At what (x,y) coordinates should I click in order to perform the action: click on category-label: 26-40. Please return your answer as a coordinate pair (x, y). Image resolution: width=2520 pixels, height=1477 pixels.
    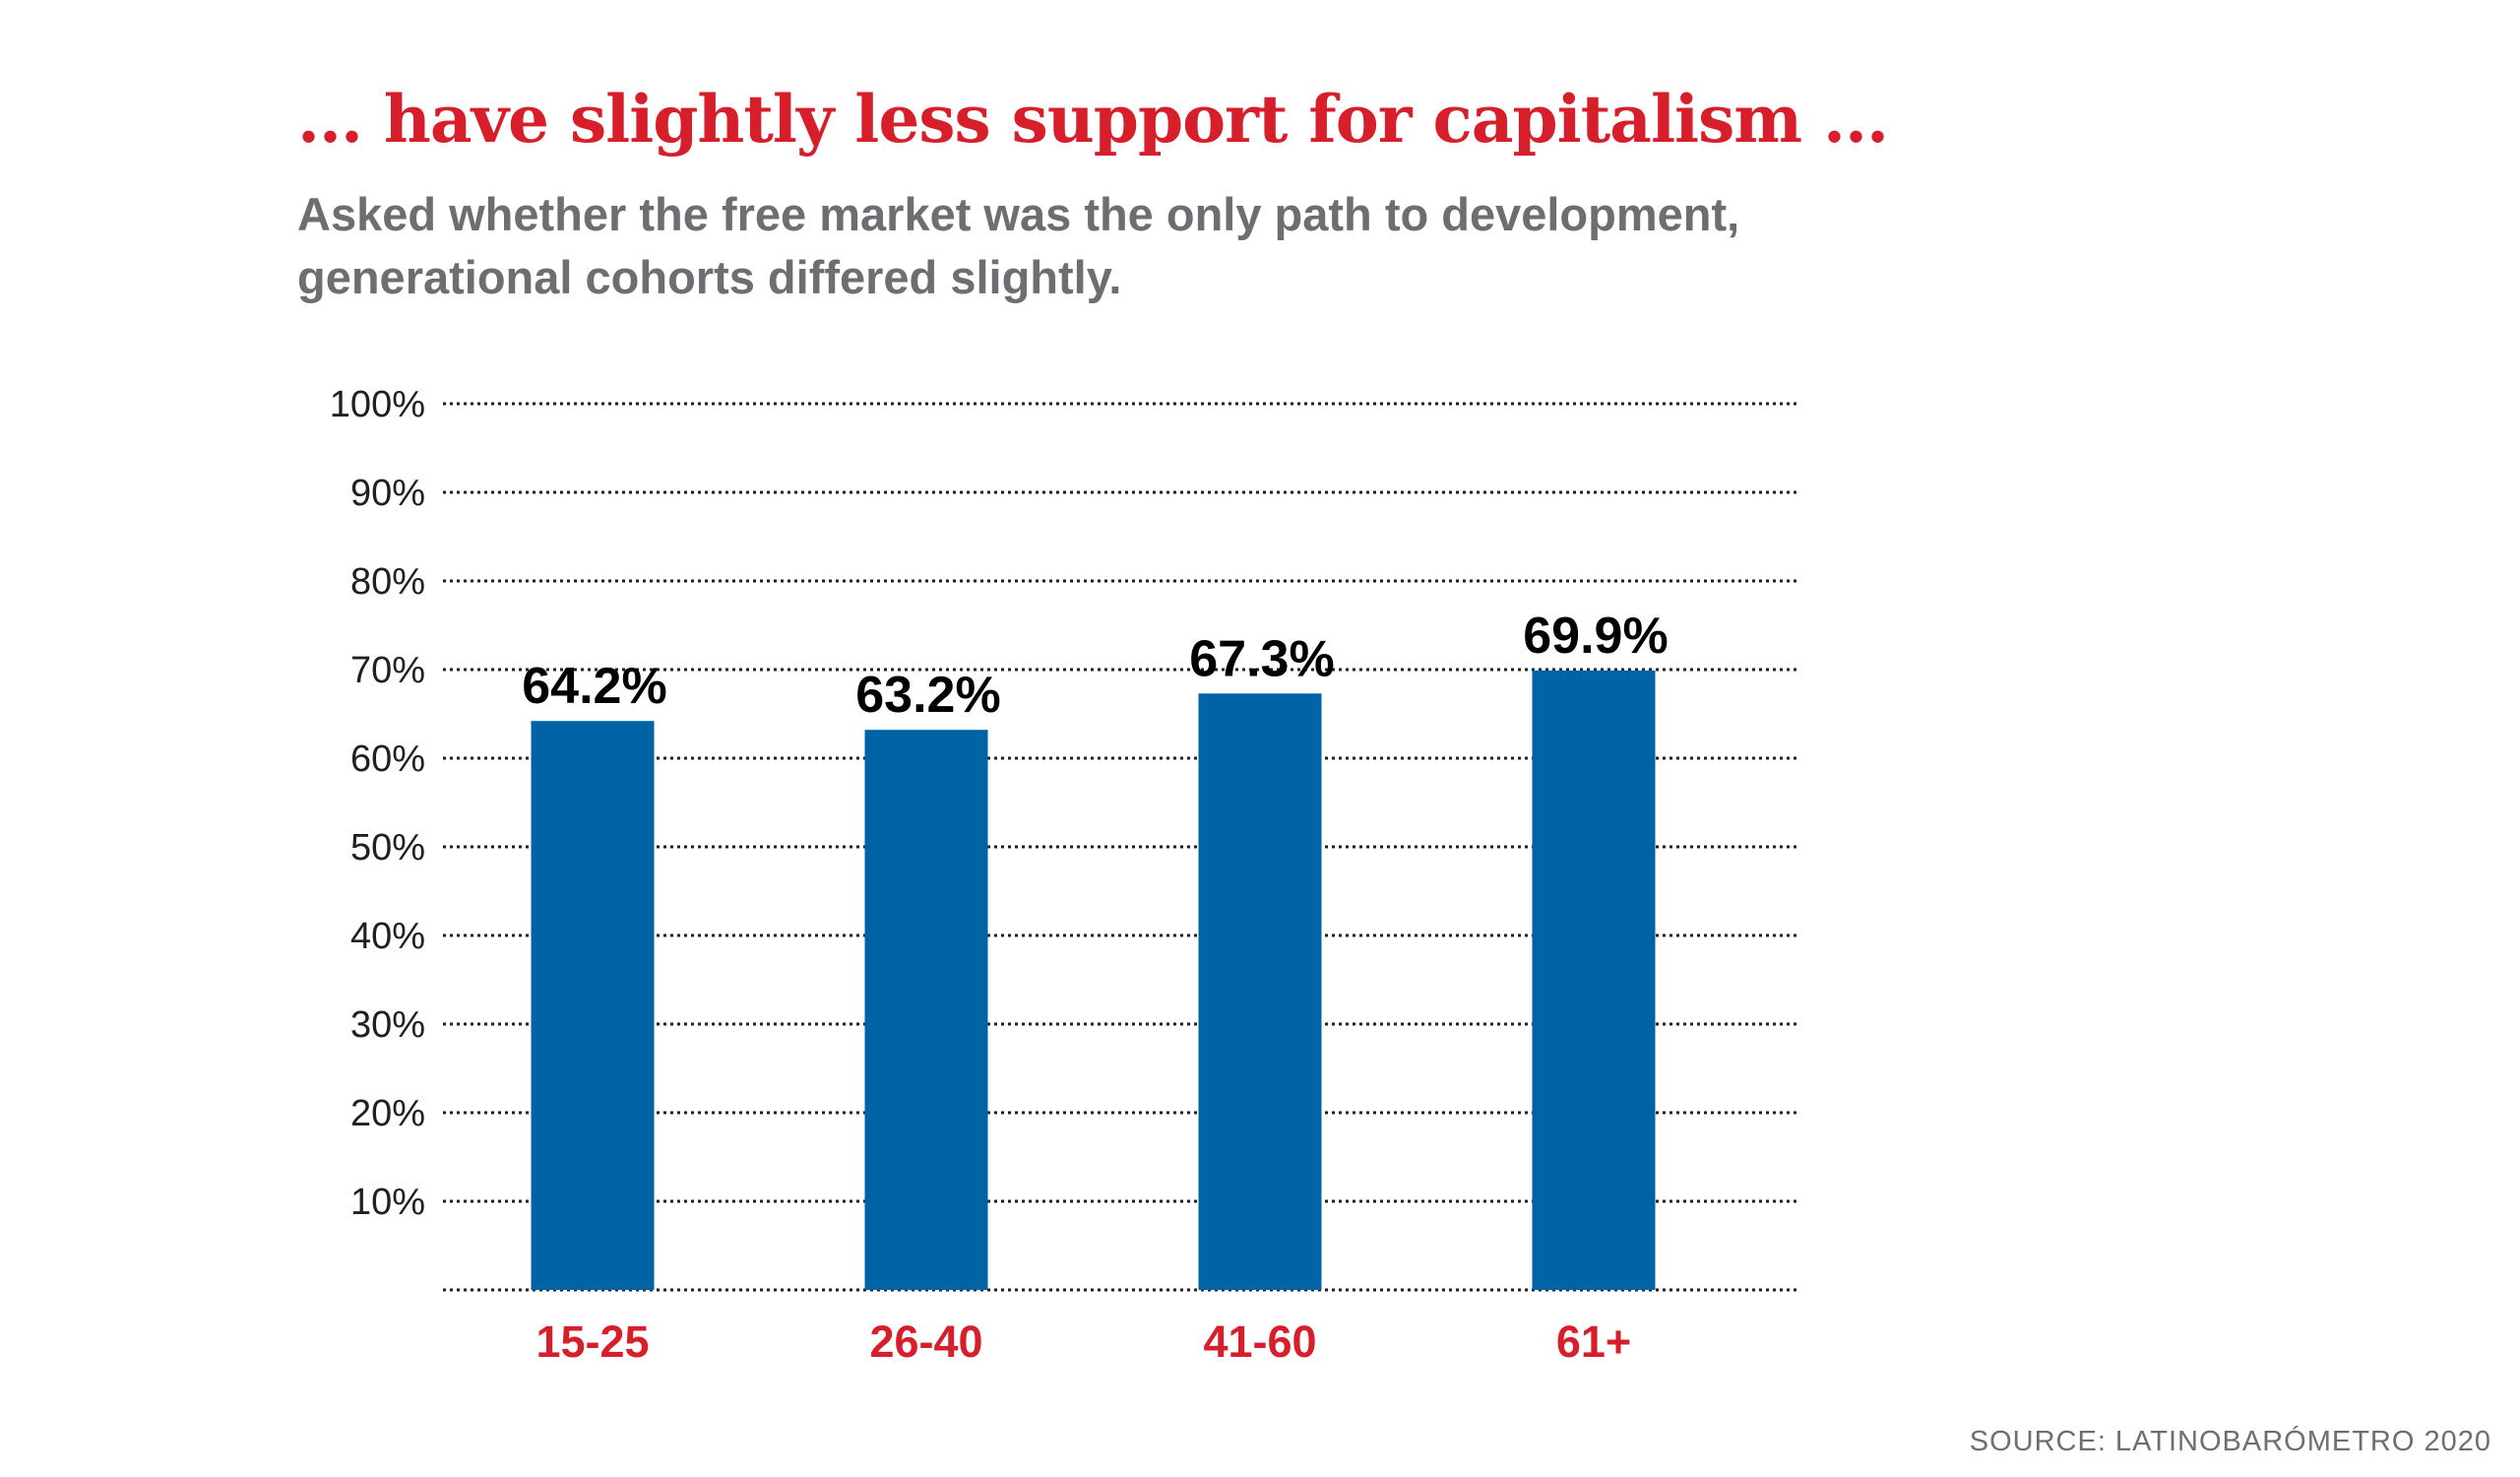
    Looking at the image, I should click on (925, 1342).